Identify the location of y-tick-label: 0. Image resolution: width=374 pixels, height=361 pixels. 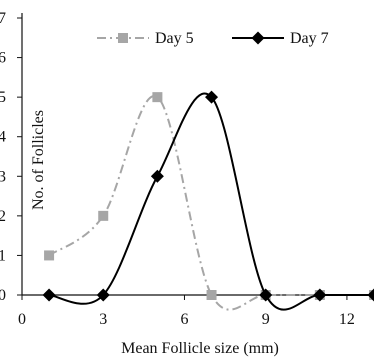
(3, 295).